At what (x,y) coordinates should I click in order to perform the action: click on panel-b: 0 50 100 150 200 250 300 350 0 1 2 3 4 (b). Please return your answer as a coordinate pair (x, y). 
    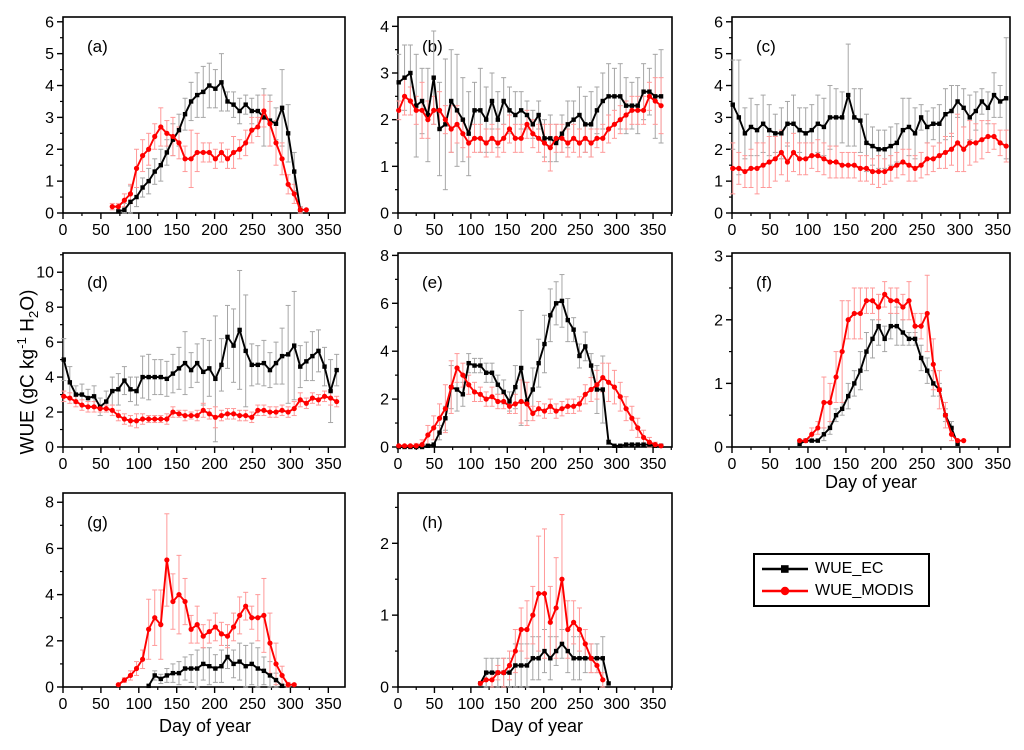
    Looking at the image, I should click on (526, 127).